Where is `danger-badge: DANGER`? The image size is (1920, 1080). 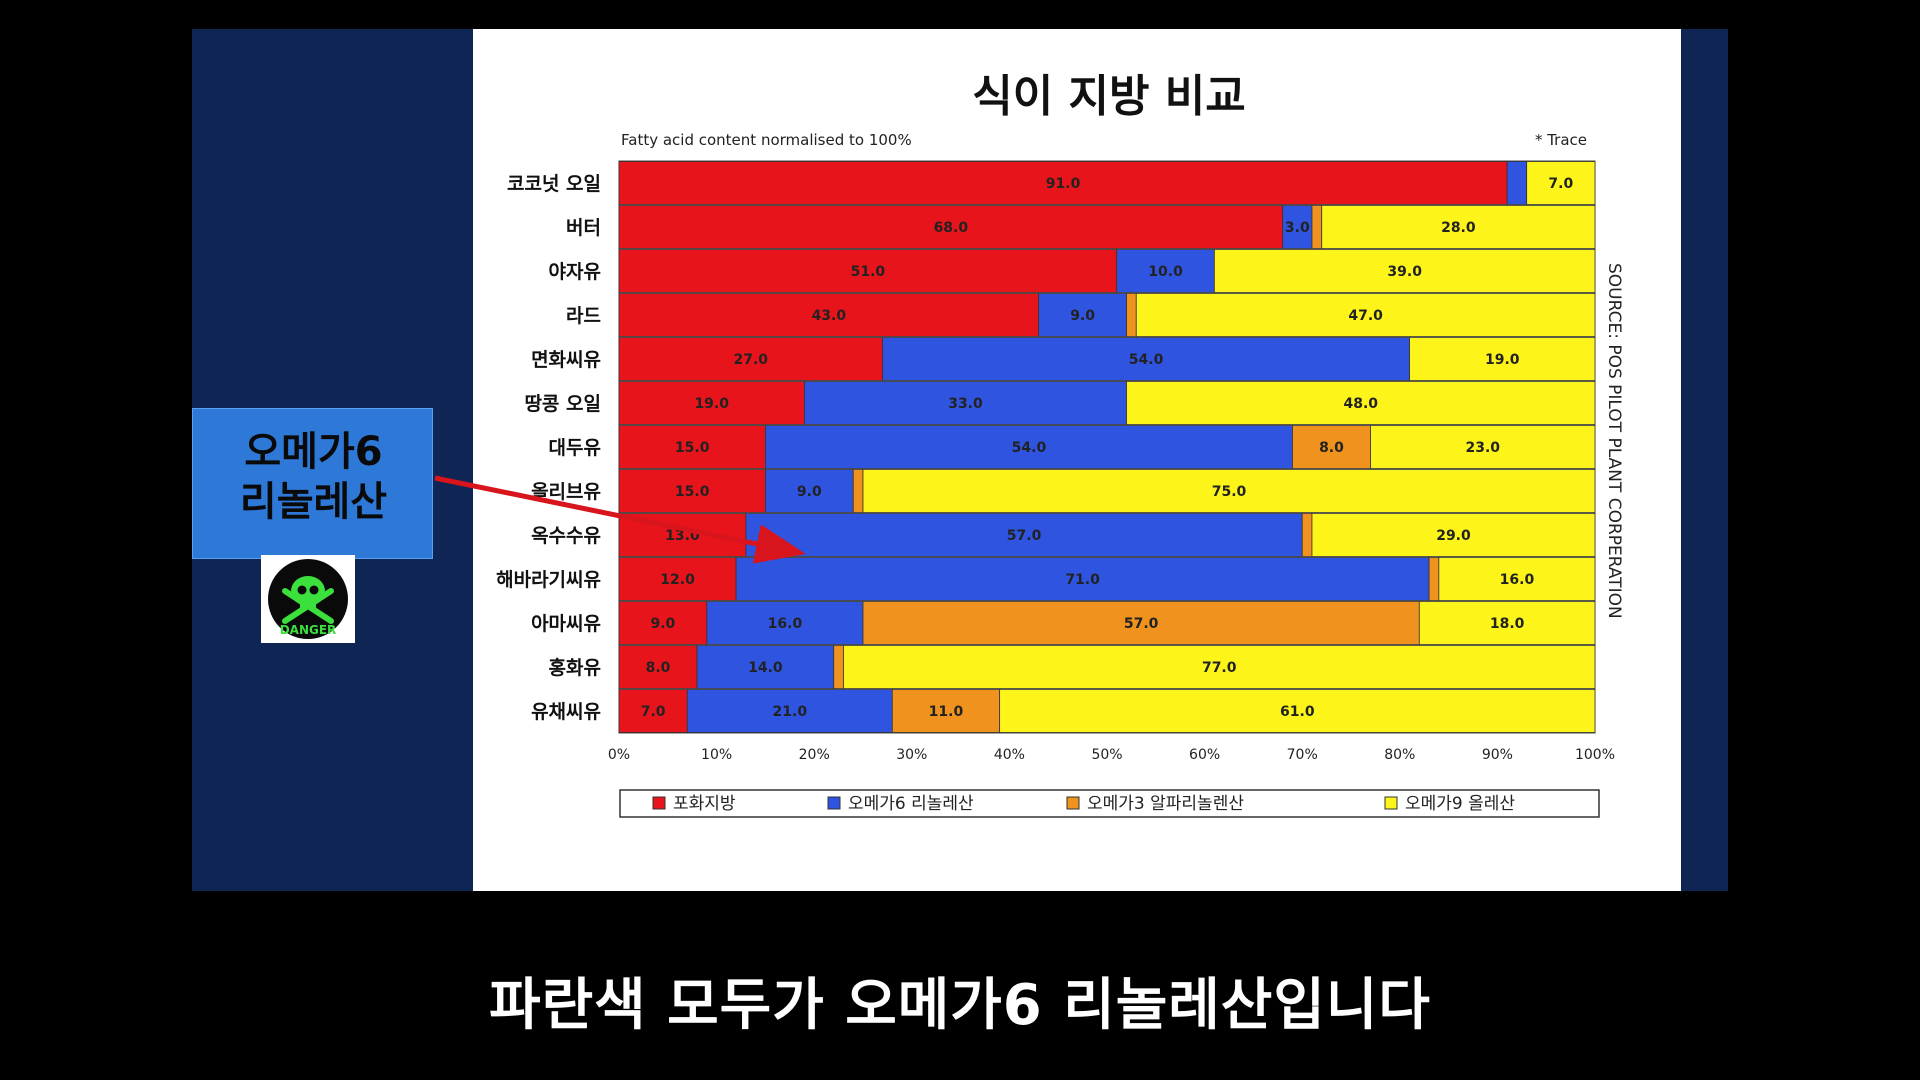
danger-badge: DANGER is located at coordinates (308, 599).